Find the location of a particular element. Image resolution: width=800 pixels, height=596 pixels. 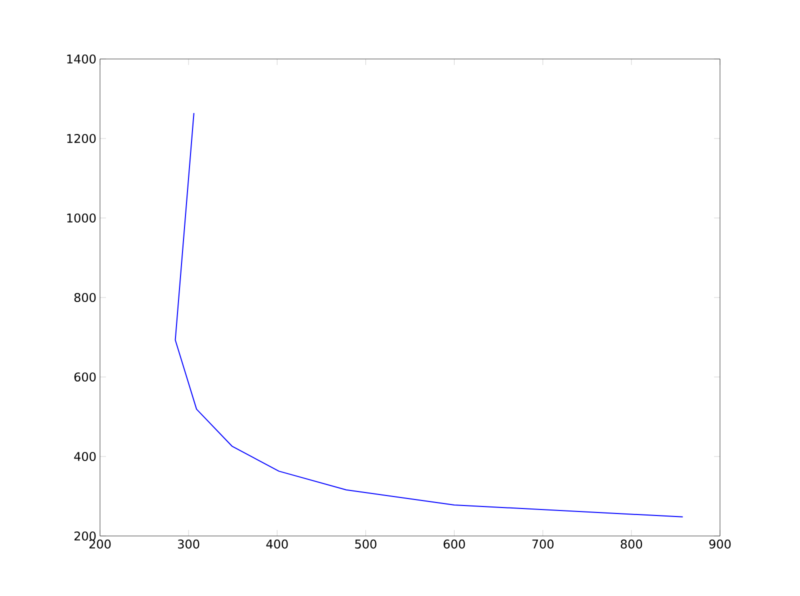

y-tick-label: 1400 is located at coordinates (81, 59).